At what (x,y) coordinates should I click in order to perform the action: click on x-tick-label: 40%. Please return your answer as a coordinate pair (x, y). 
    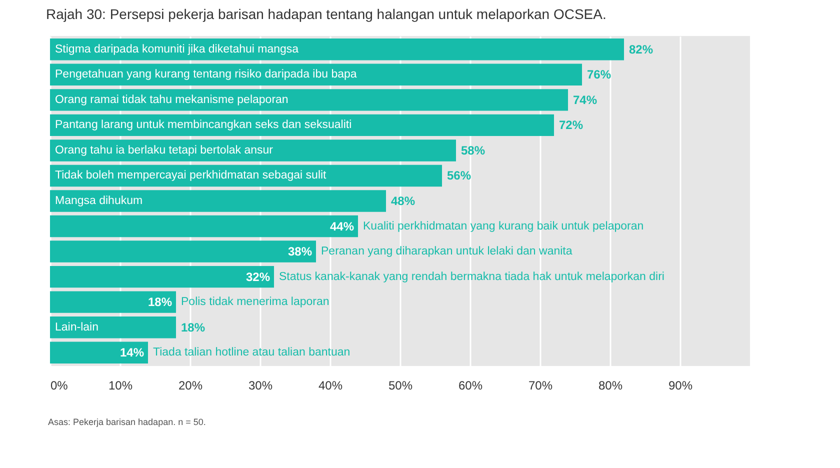
    Looking at the image, I should click on (330, 385).